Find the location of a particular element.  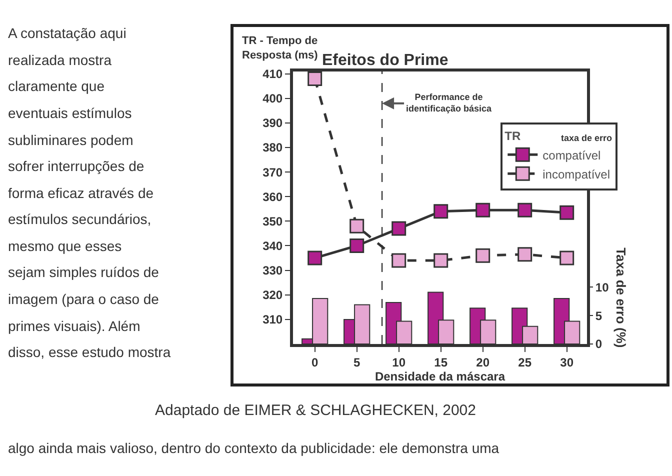

x-tick-label: 25 is located at coordinates (525, 362).